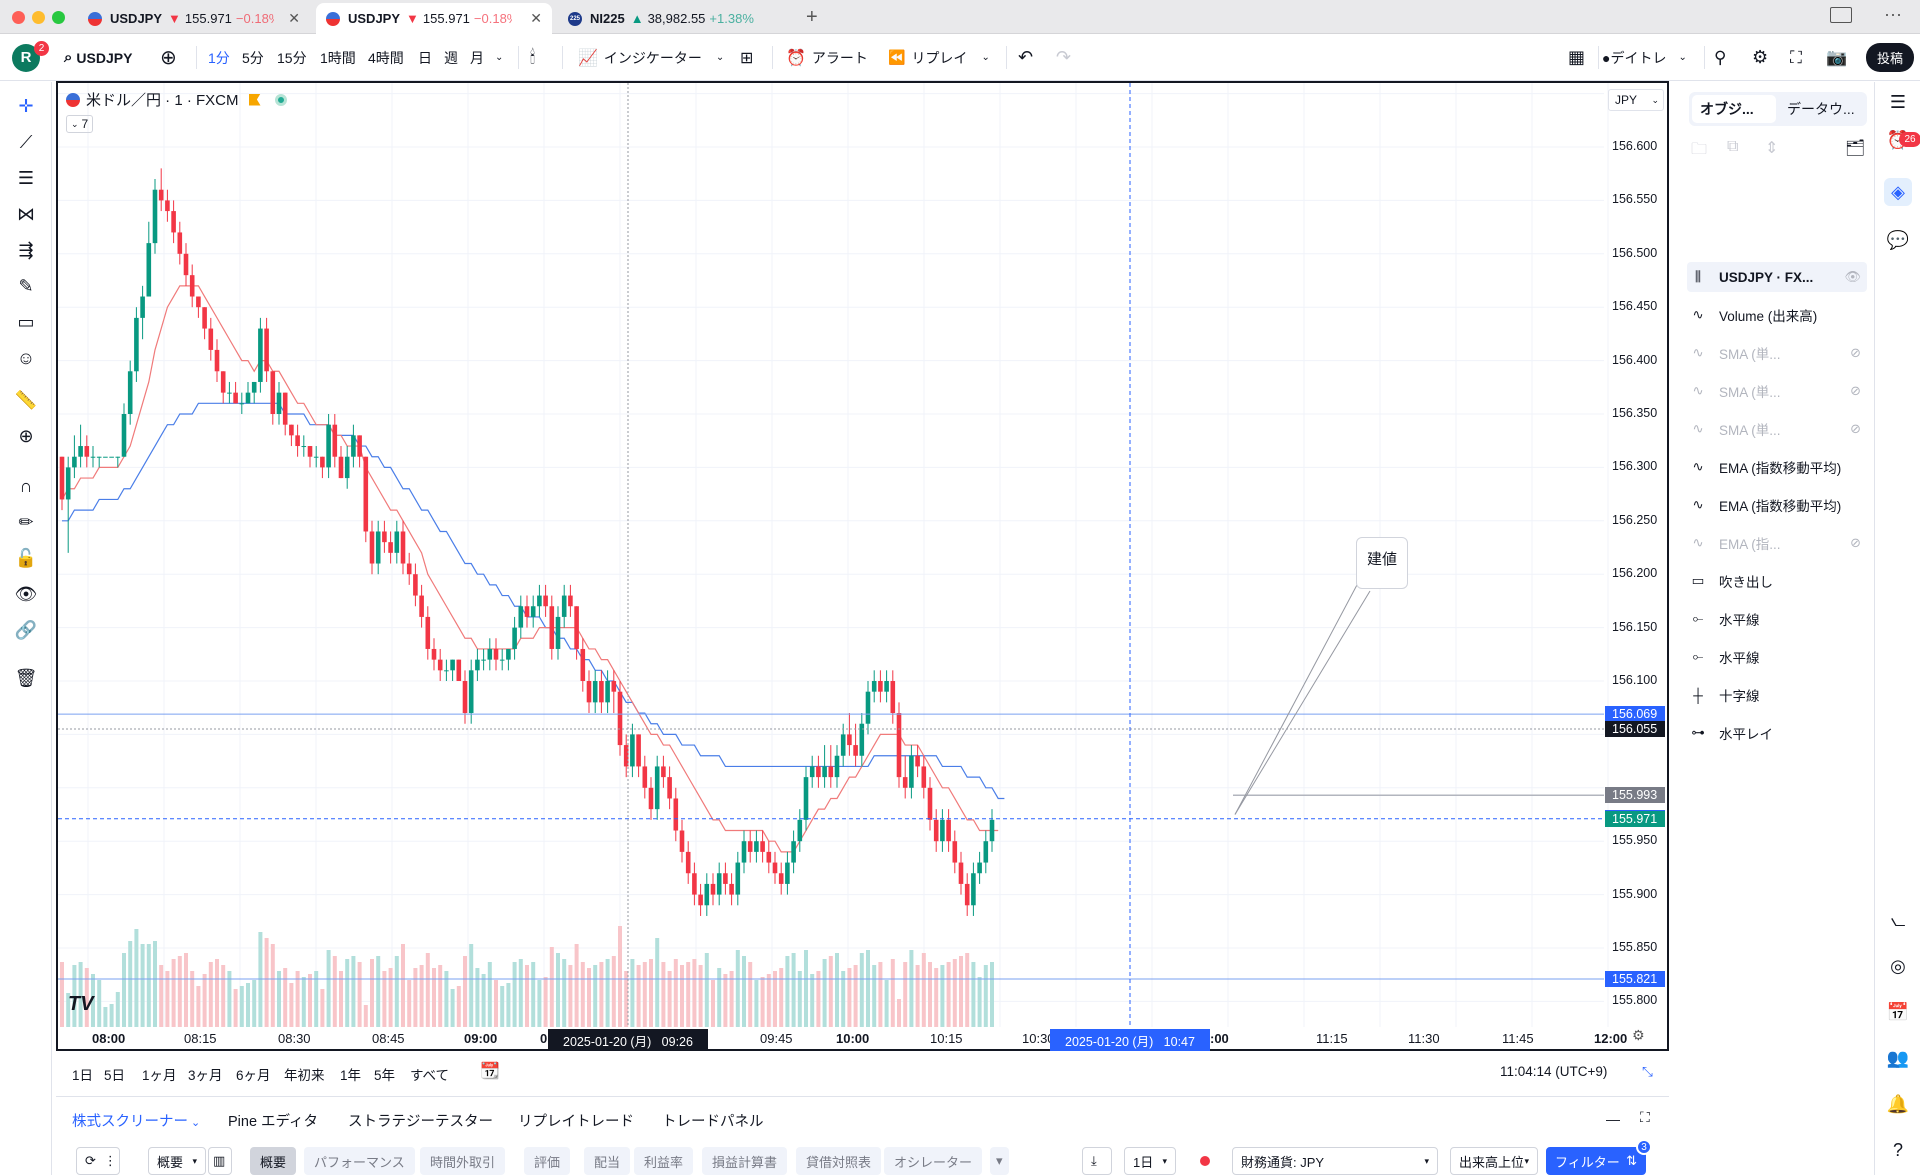 Image resolution: width=1920 pixels, height=1175 pixels. I want to click on eye-icon: 👁, so click(26, 593).